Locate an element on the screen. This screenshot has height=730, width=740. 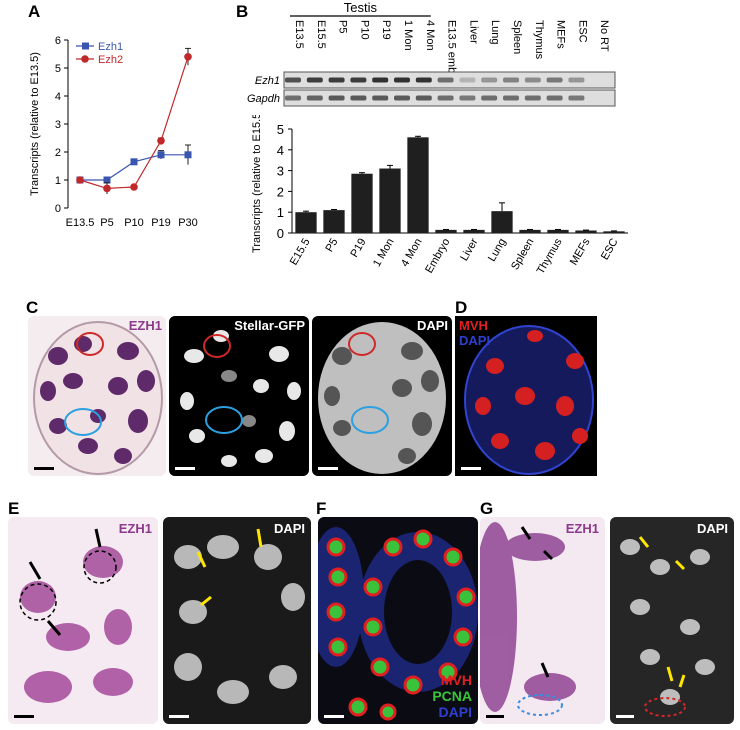
x-tick-label: Spleen is located at coordinates (523, 255).